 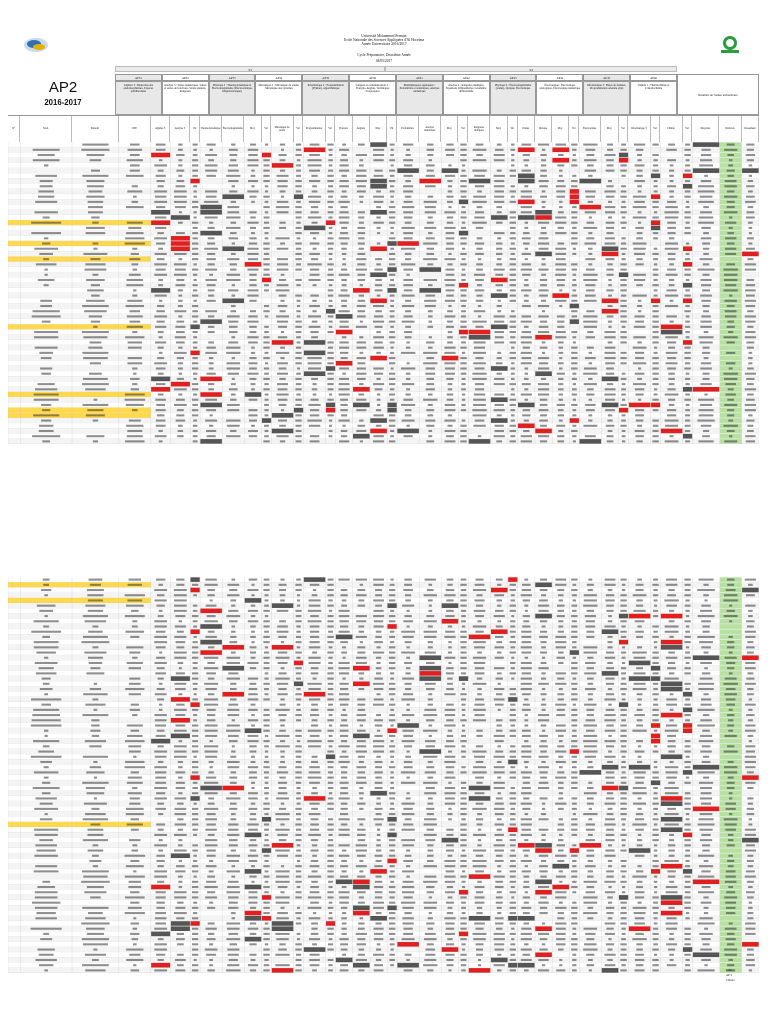 I want to click on column-header: Décision, so click(x=730, y=129).